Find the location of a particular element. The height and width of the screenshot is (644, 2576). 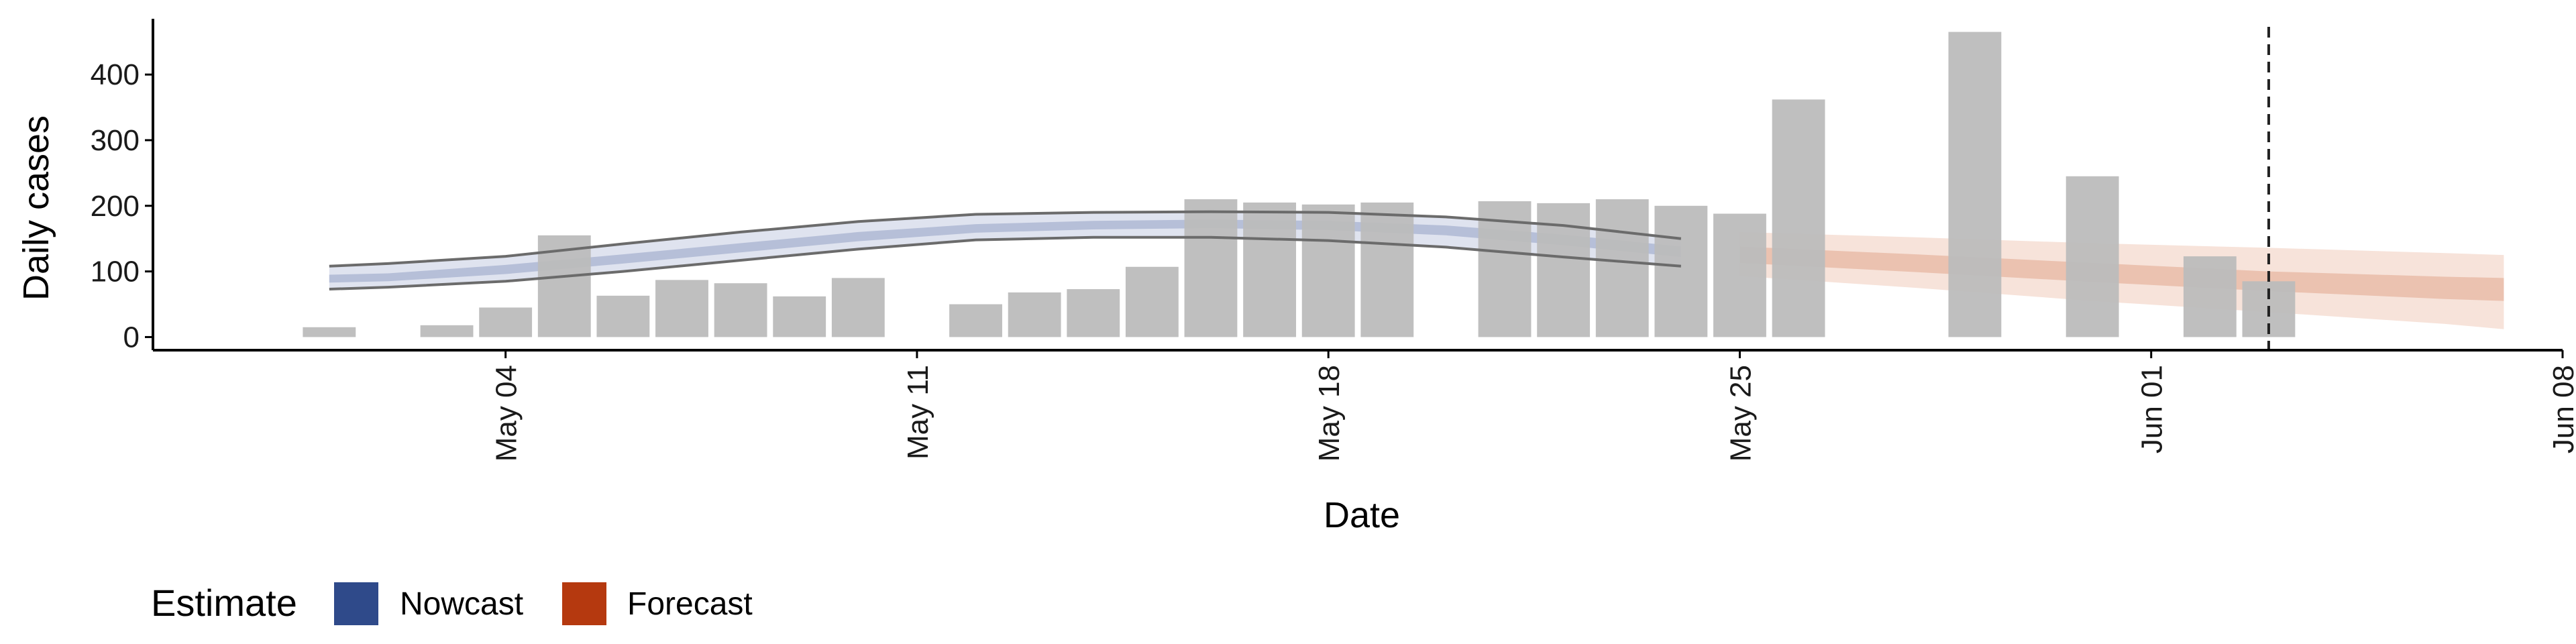

legend-label-nowcast: Nowcast is located at coordinates (461, 604).